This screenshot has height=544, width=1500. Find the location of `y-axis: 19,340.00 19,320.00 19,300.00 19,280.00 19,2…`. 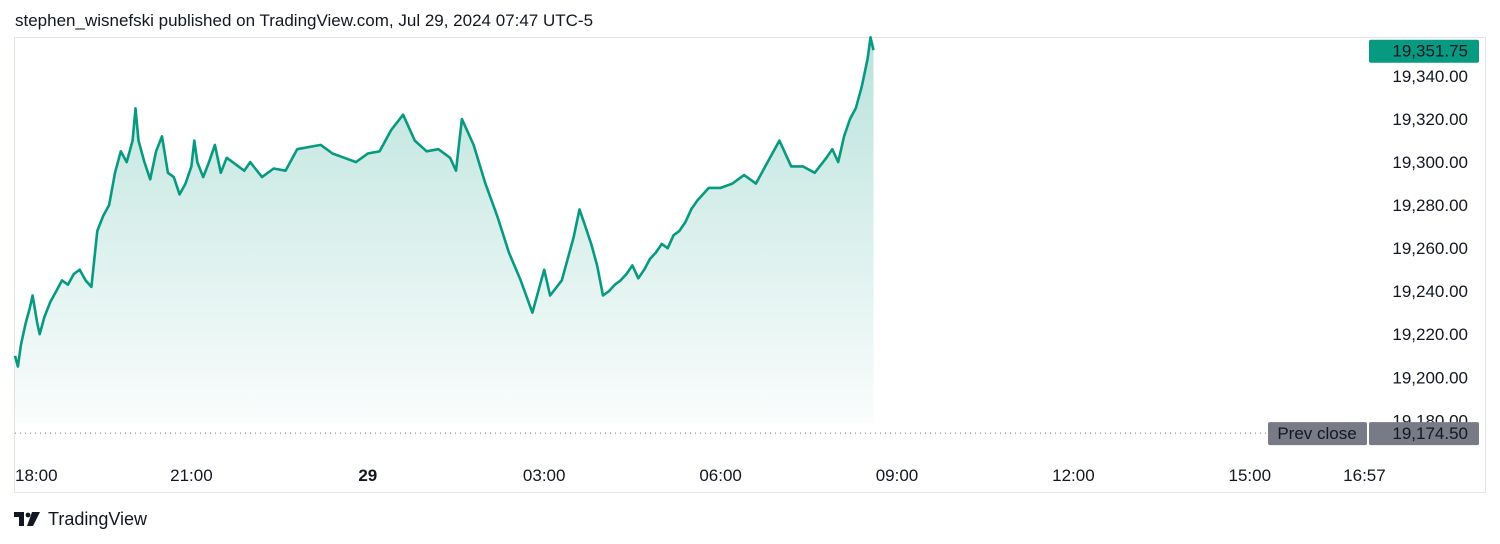

y-axis: 19,340.00 19,320.00 19,300.00 19,280.00 19,2… is located at coordinates (1430, 248).